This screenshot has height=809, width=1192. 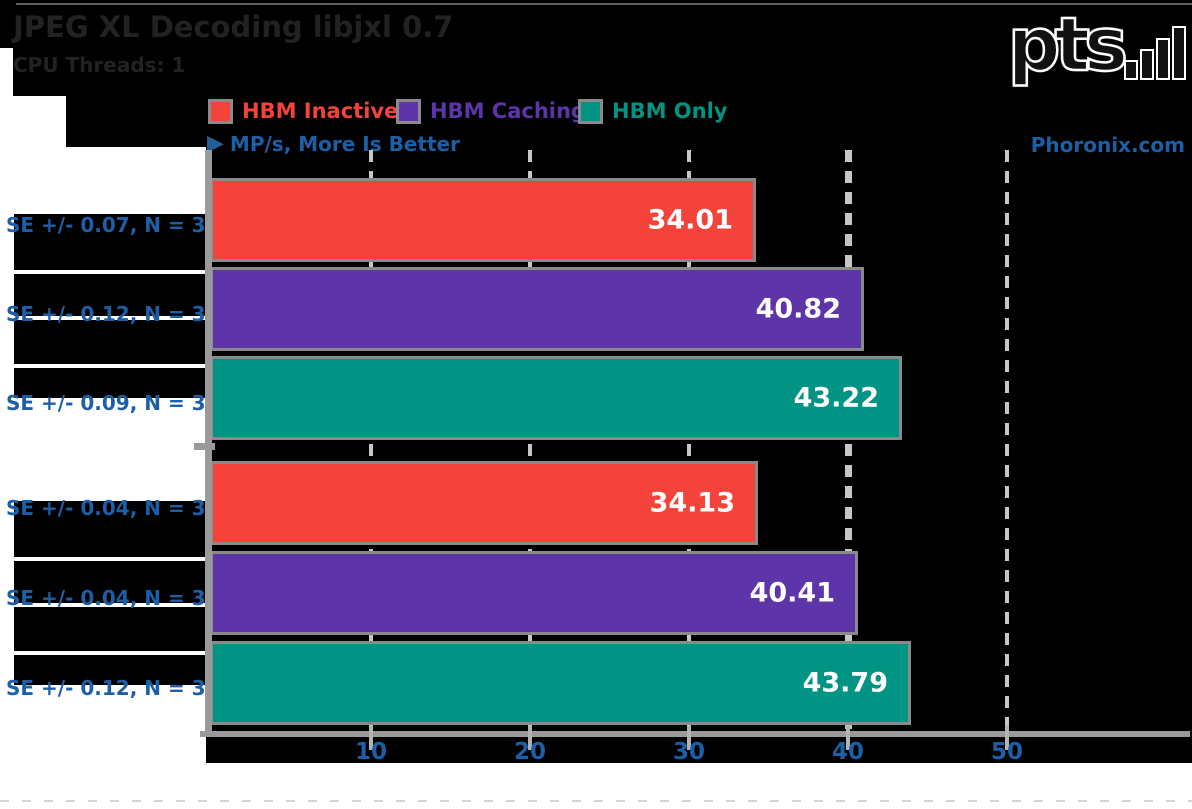 I want to click on bar-value: 34.01, so click(x=690, y=220).